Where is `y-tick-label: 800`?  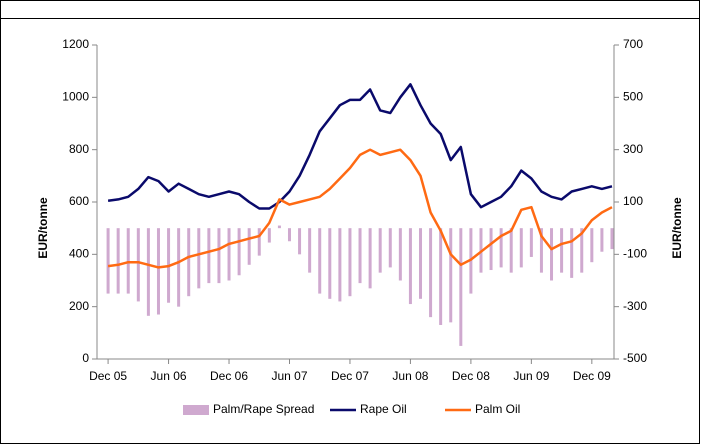
y-tick-label: 800 is located at coordinates (79, 149).